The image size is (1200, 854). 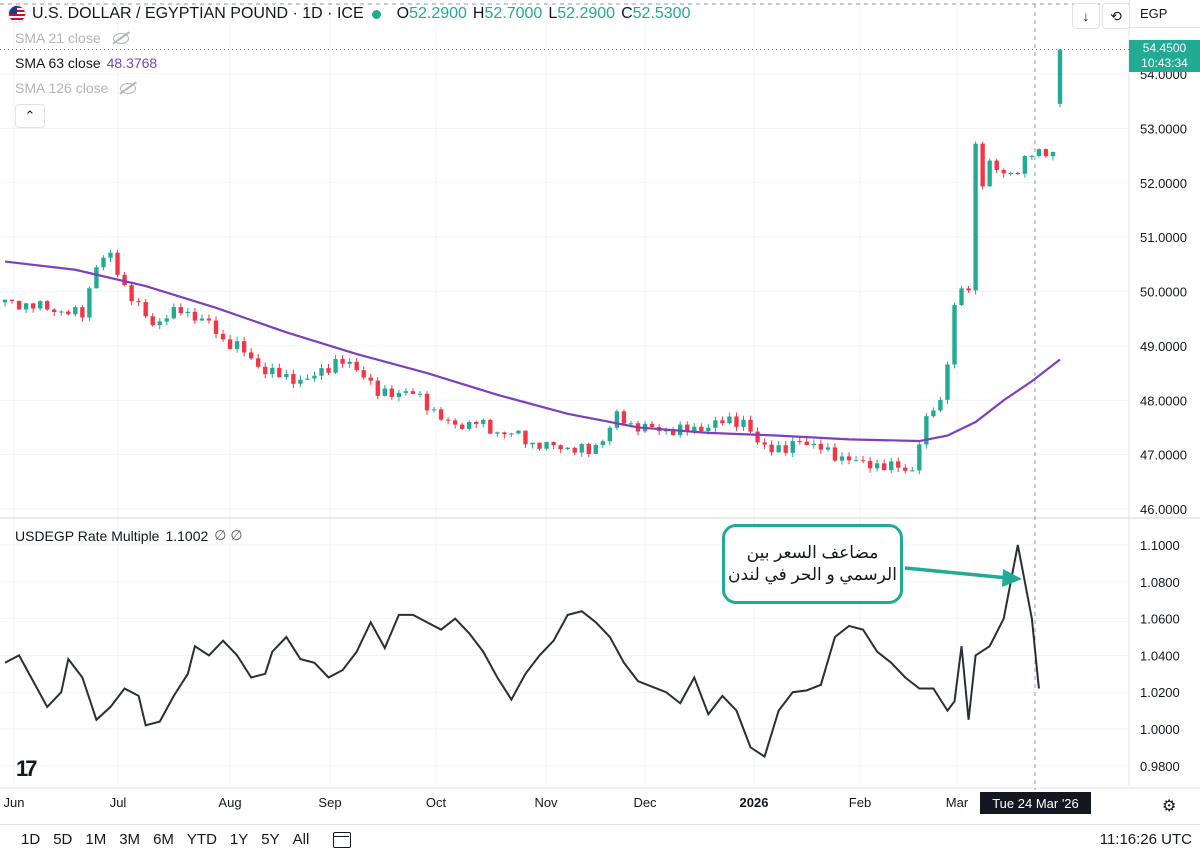 What do you see at coordinates (239, 839) in the screenshot?
I see `range-1y-button: 1Y` at bounding box center [239, 839].